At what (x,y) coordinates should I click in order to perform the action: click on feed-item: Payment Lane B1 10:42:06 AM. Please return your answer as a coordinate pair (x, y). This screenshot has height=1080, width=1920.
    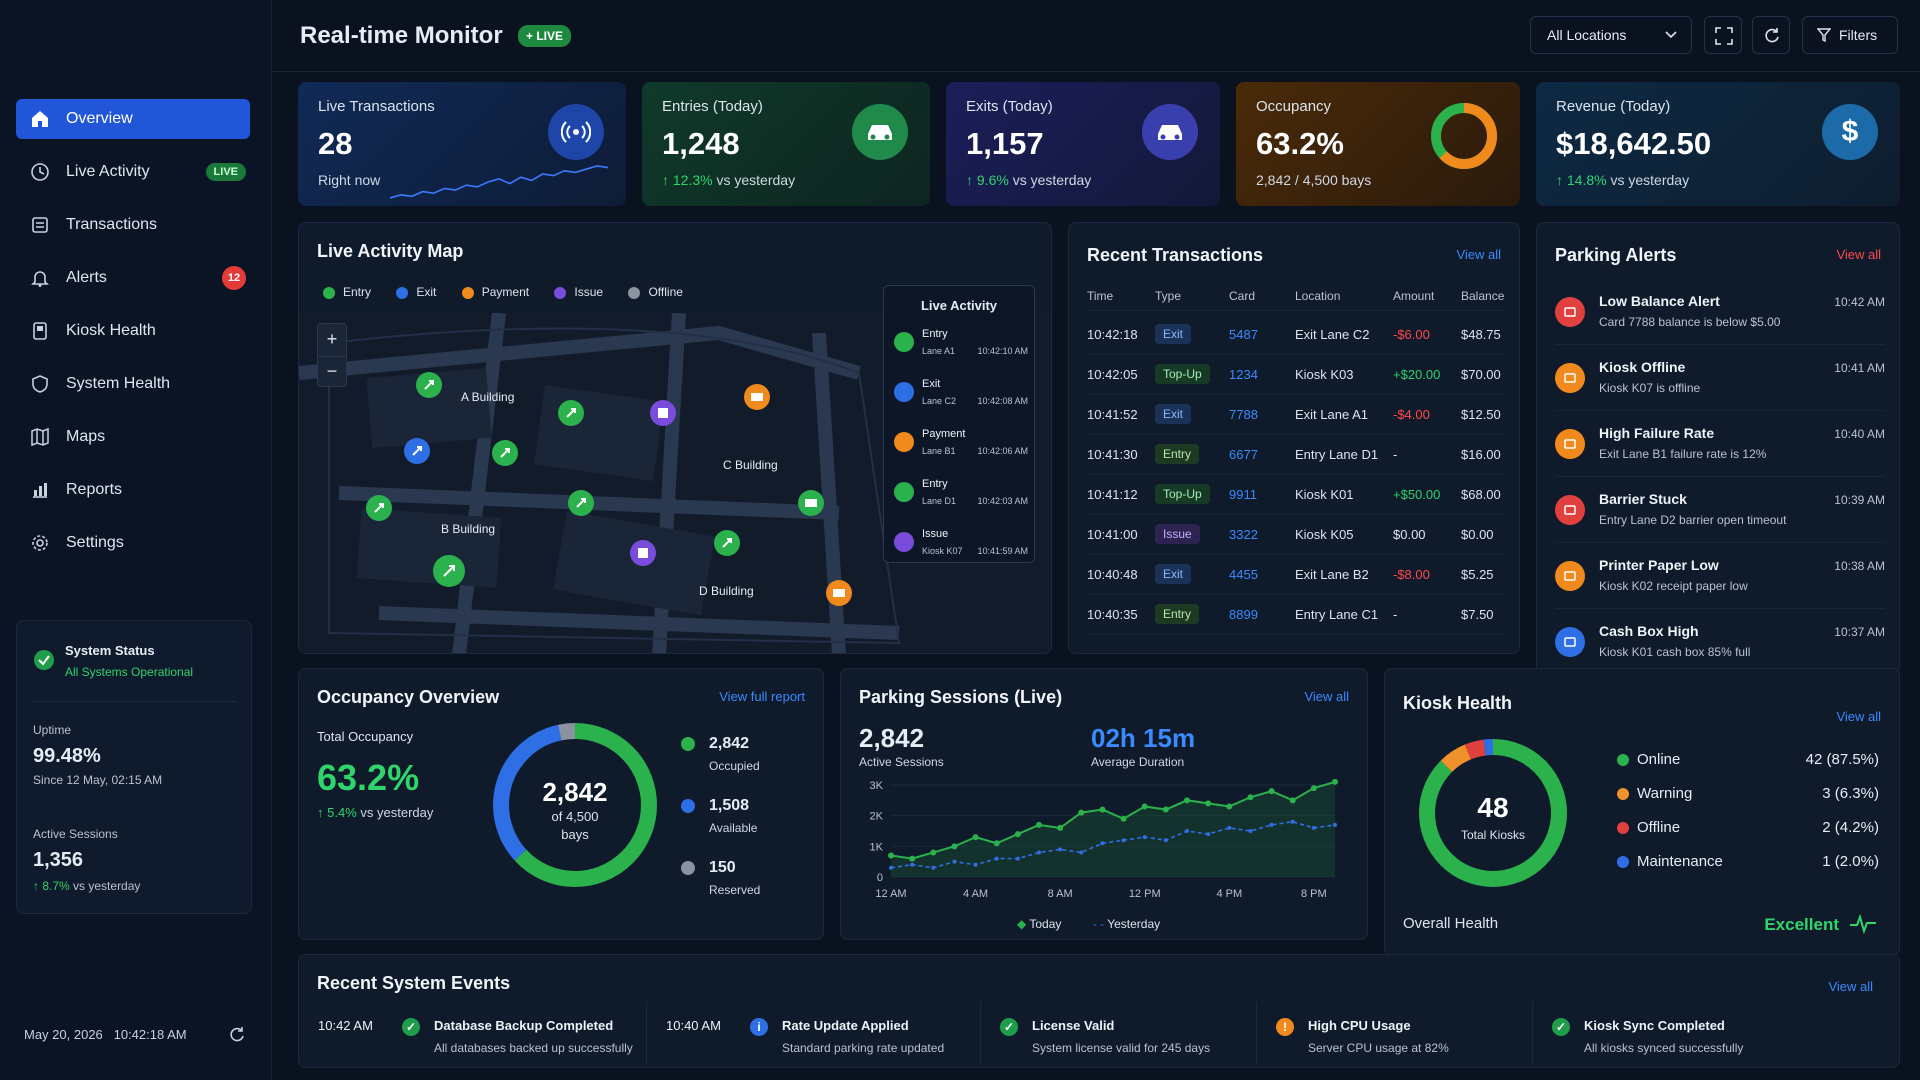
    Looking at the image, I should click on (961, 448).